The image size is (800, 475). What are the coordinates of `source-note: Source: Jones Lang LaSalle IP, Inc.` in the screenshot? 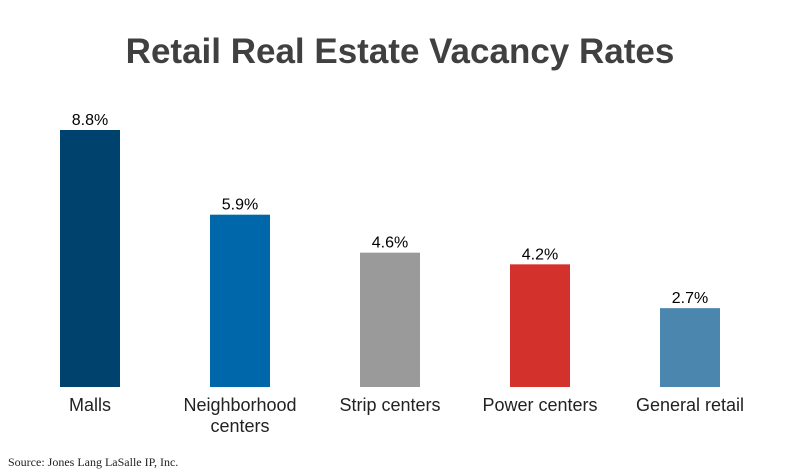 It's located at (93, 462).